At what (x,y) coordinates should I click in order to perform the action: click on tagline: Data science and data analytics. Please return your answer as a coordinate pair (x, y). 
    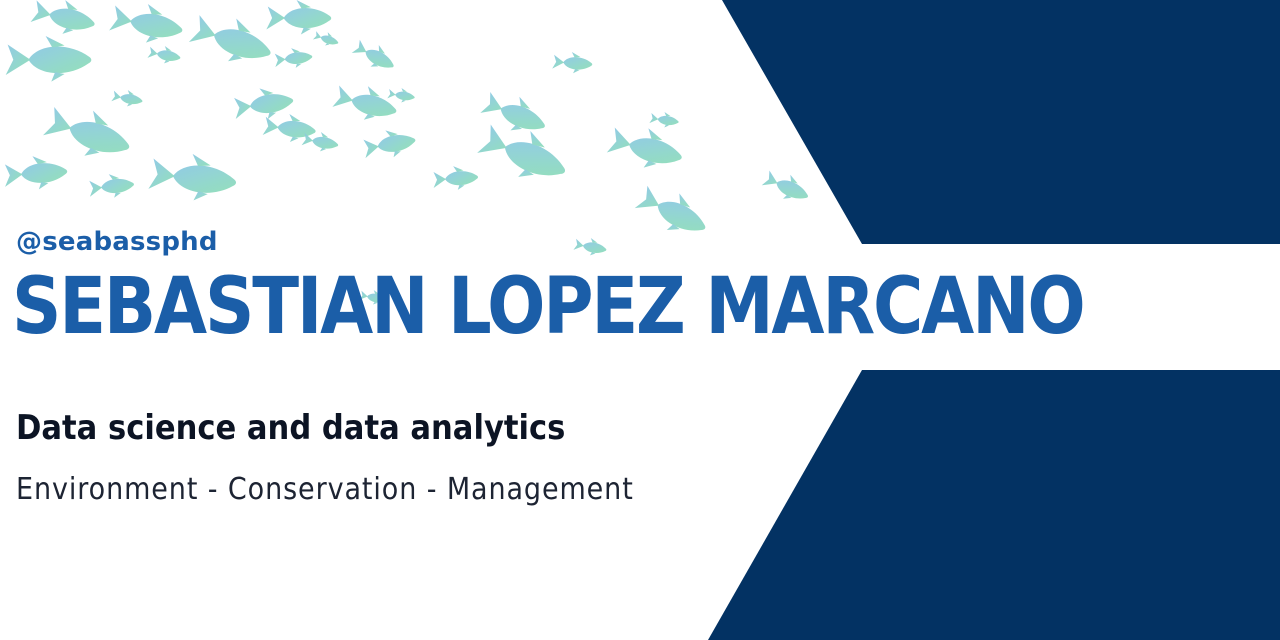
    Looking at the image, I should click on (291, 428).